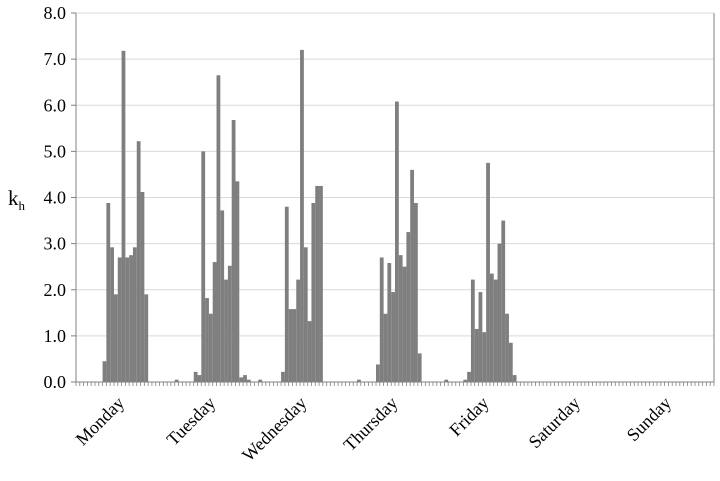 The image size is (720, 481). Describe the element at coordinates (274, 429) in the screenshot. I see `x-day-label: Wednesday` at that location.